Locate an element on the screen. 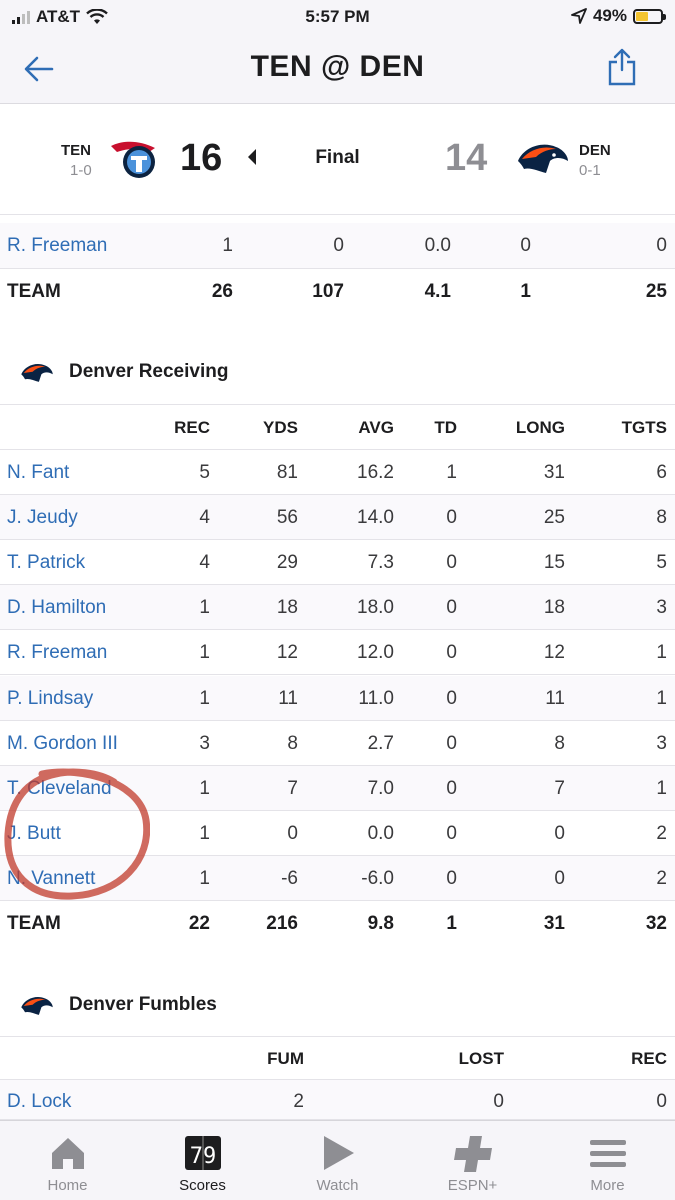 The height and width of the screenshot is (1200, 675). section-title: Denver Receiving is located at coordinates (149, 371).